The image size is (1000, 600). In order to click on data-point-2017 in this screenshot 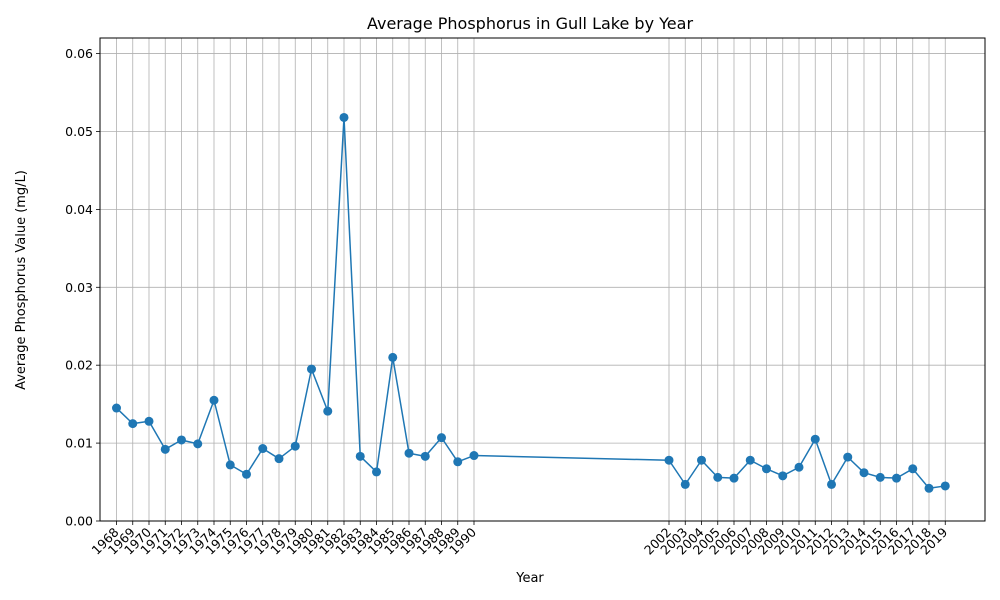, I will do `click(913, 469)`.